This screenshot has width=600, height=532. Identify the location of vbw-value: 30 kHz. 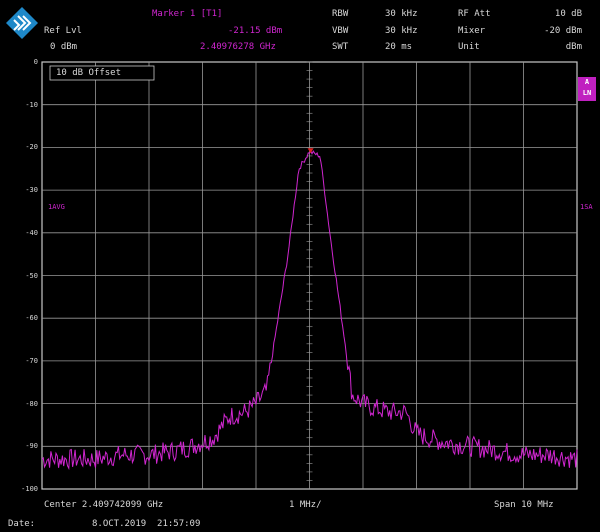
(401, 31).